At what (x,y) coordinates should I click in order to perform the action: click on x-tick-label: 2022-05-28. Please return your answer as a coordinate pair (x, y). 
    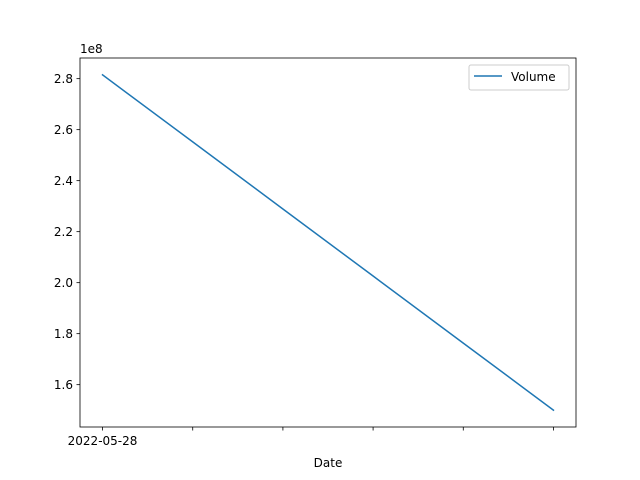
    Looking at the image, I should click on (103, 441).